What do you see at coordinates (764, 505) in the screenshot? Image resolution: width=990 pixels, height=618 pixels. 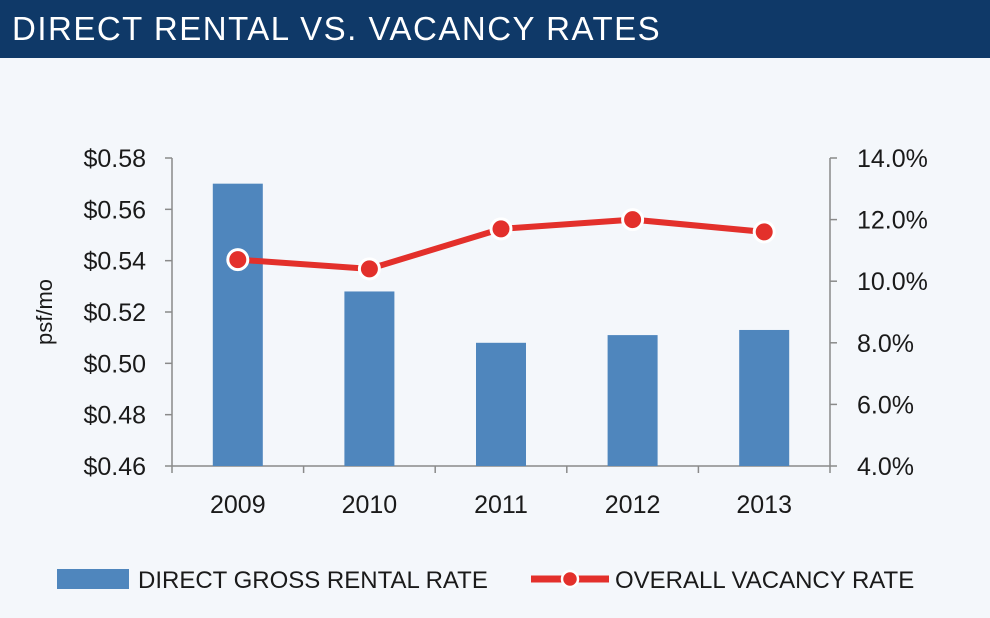 I see `x-tick-label: 2013` at bounding box center [764, 505].